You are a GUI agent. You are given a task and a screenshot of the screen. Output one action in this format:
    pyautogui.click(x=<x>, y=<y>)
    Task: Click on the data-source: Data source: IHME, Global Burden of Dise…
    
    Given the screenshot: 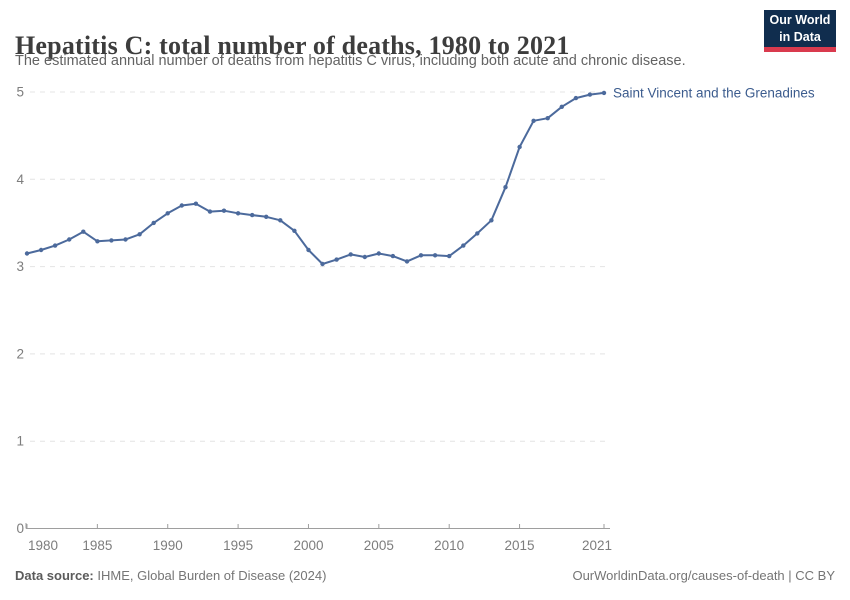 What is the action you would take?
    pyautogui.click(x=170, y=575)
    